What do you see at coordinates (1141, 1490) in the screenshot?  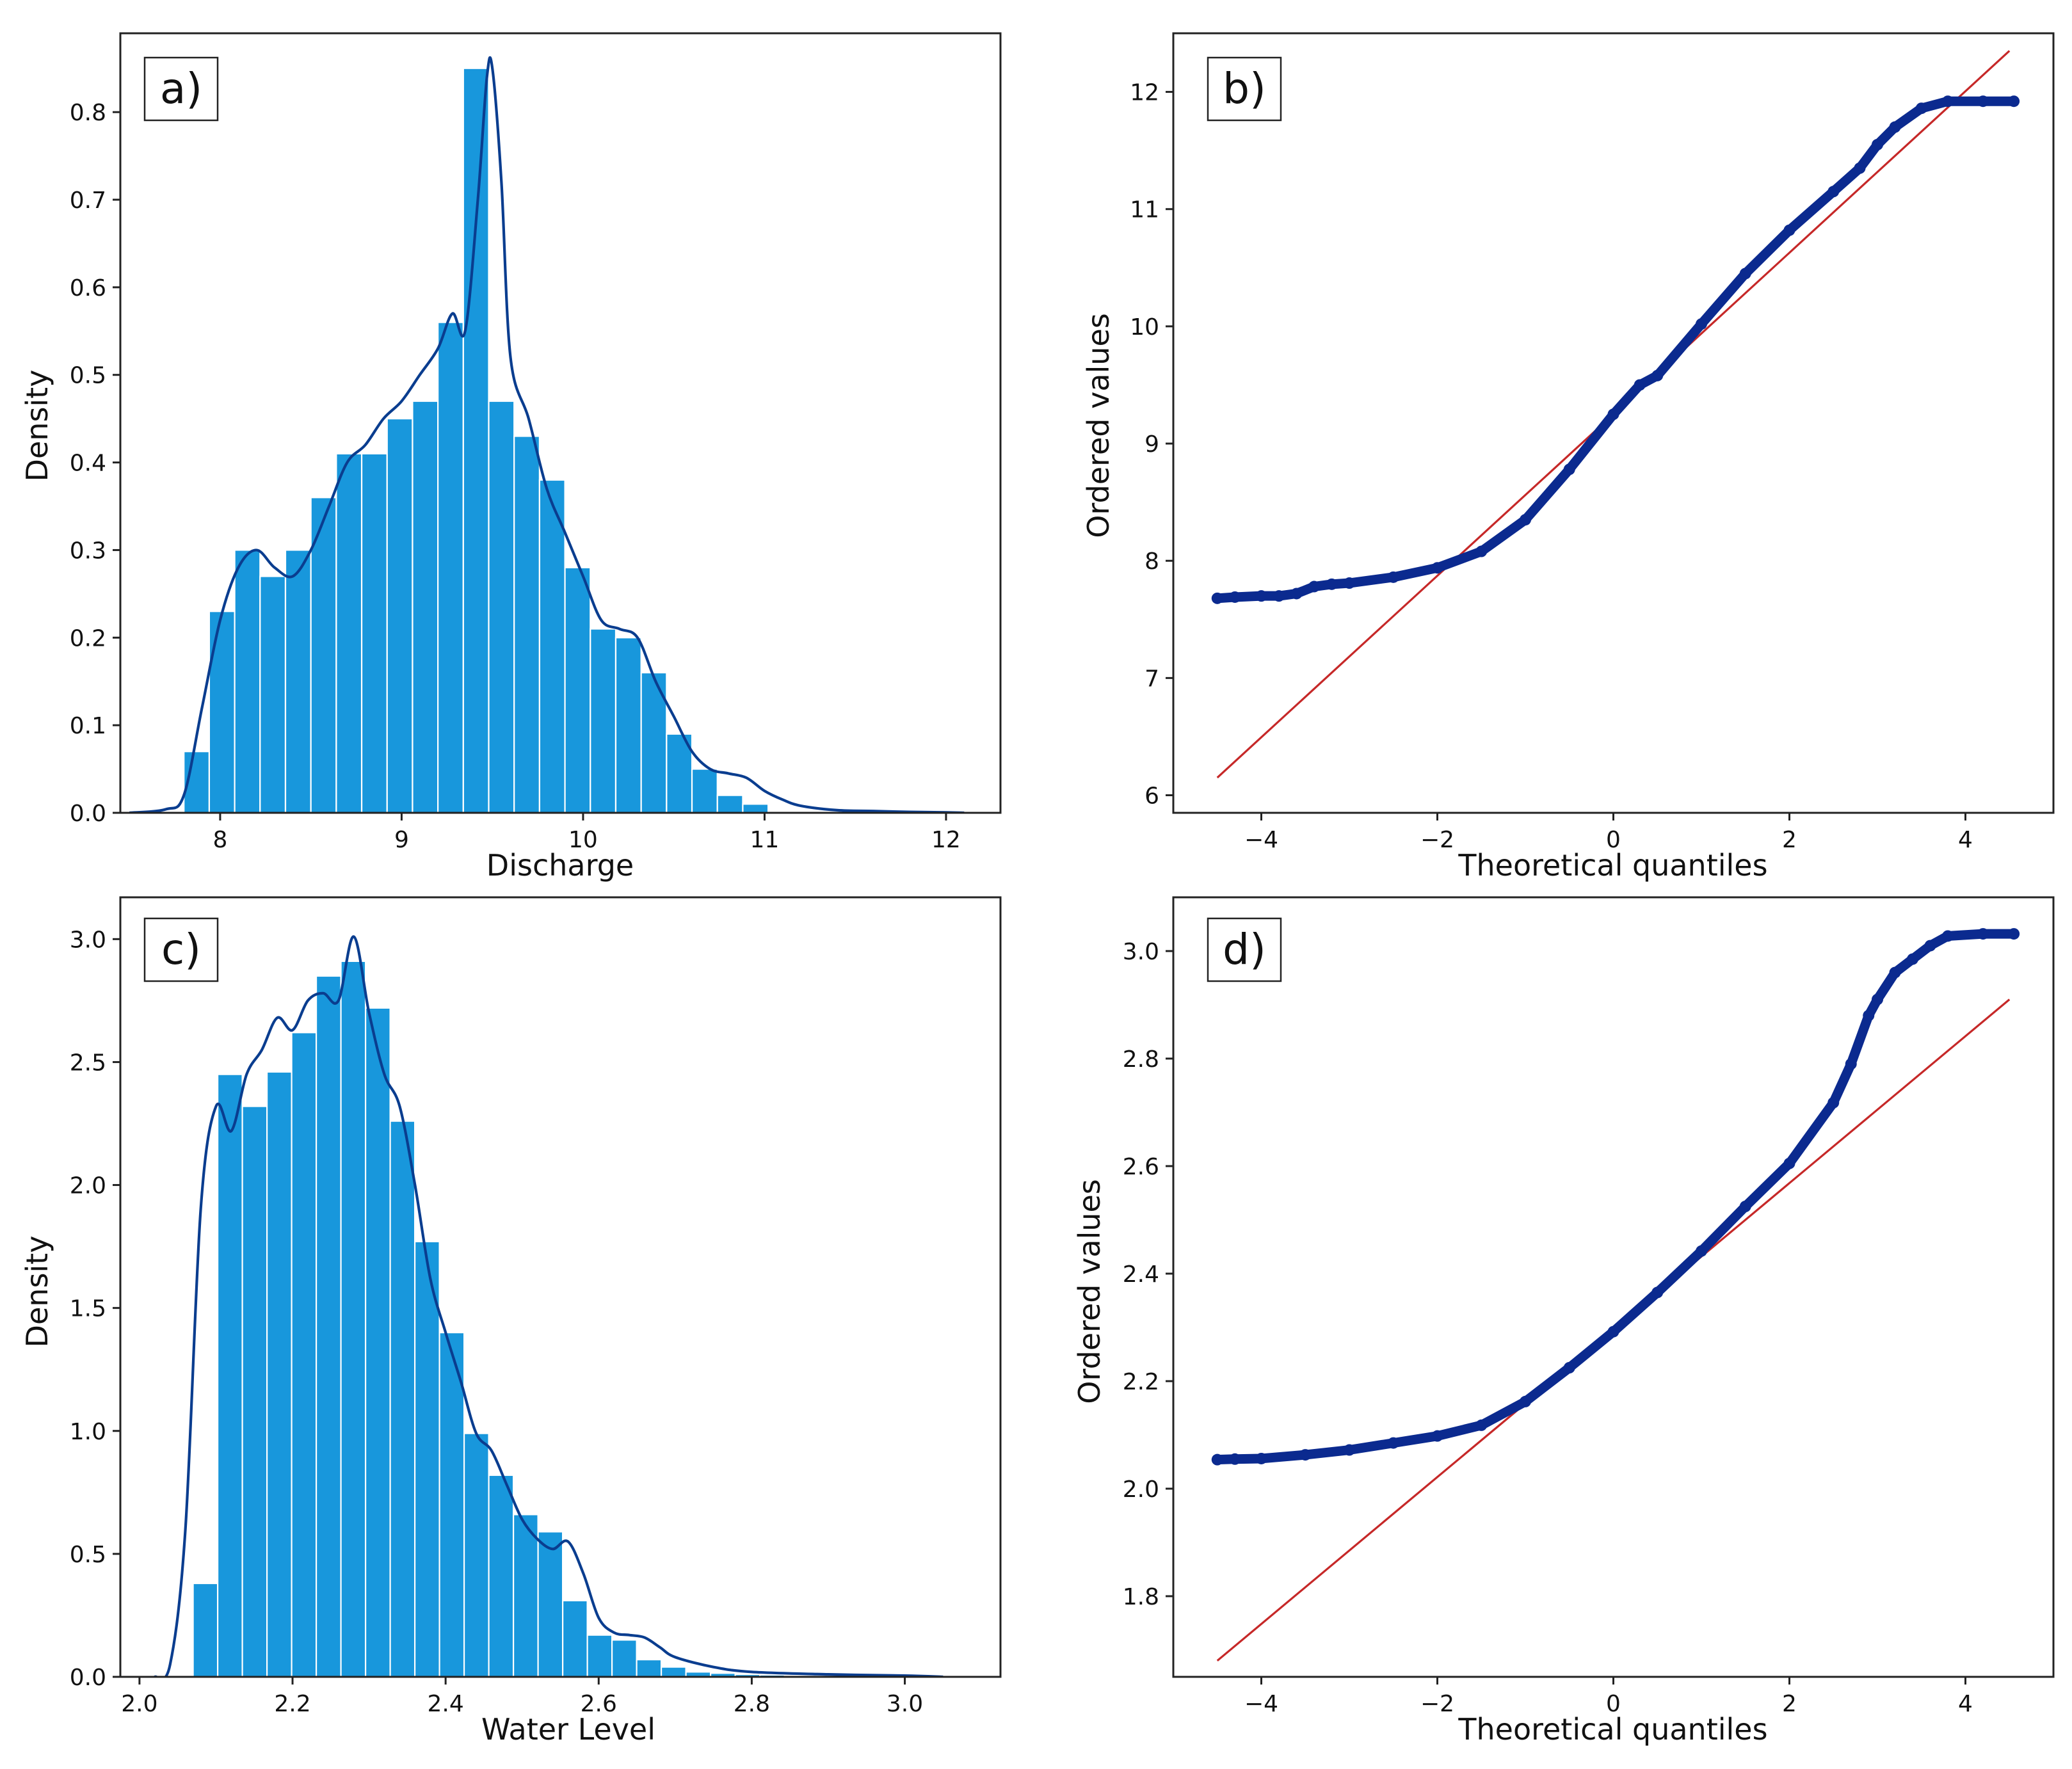 I see `panel-d-y-tick-label: 2.0` at bounding box center [1141, 1490].